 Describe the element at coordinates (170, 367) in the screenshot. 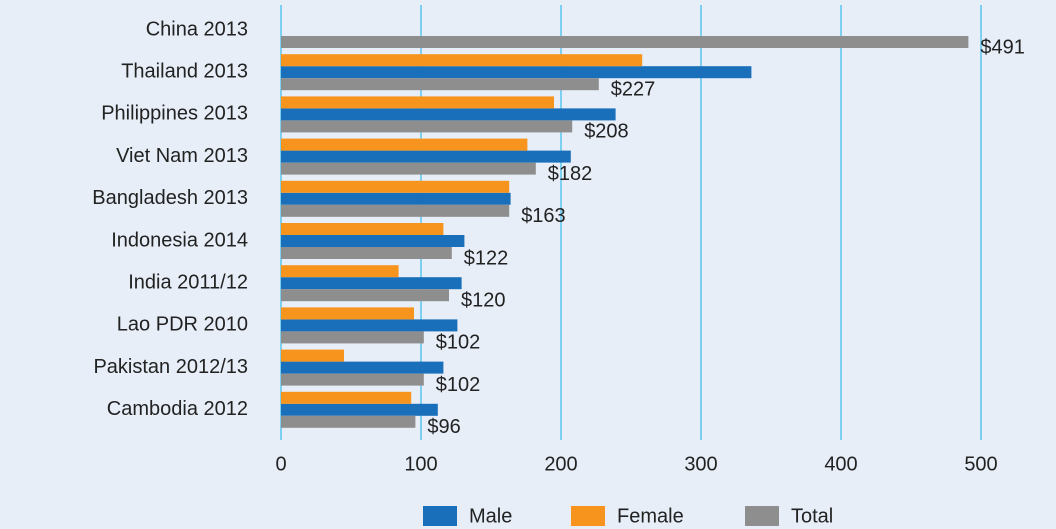

I see `y-tick-label: Pakistan 2012/13` at that location.